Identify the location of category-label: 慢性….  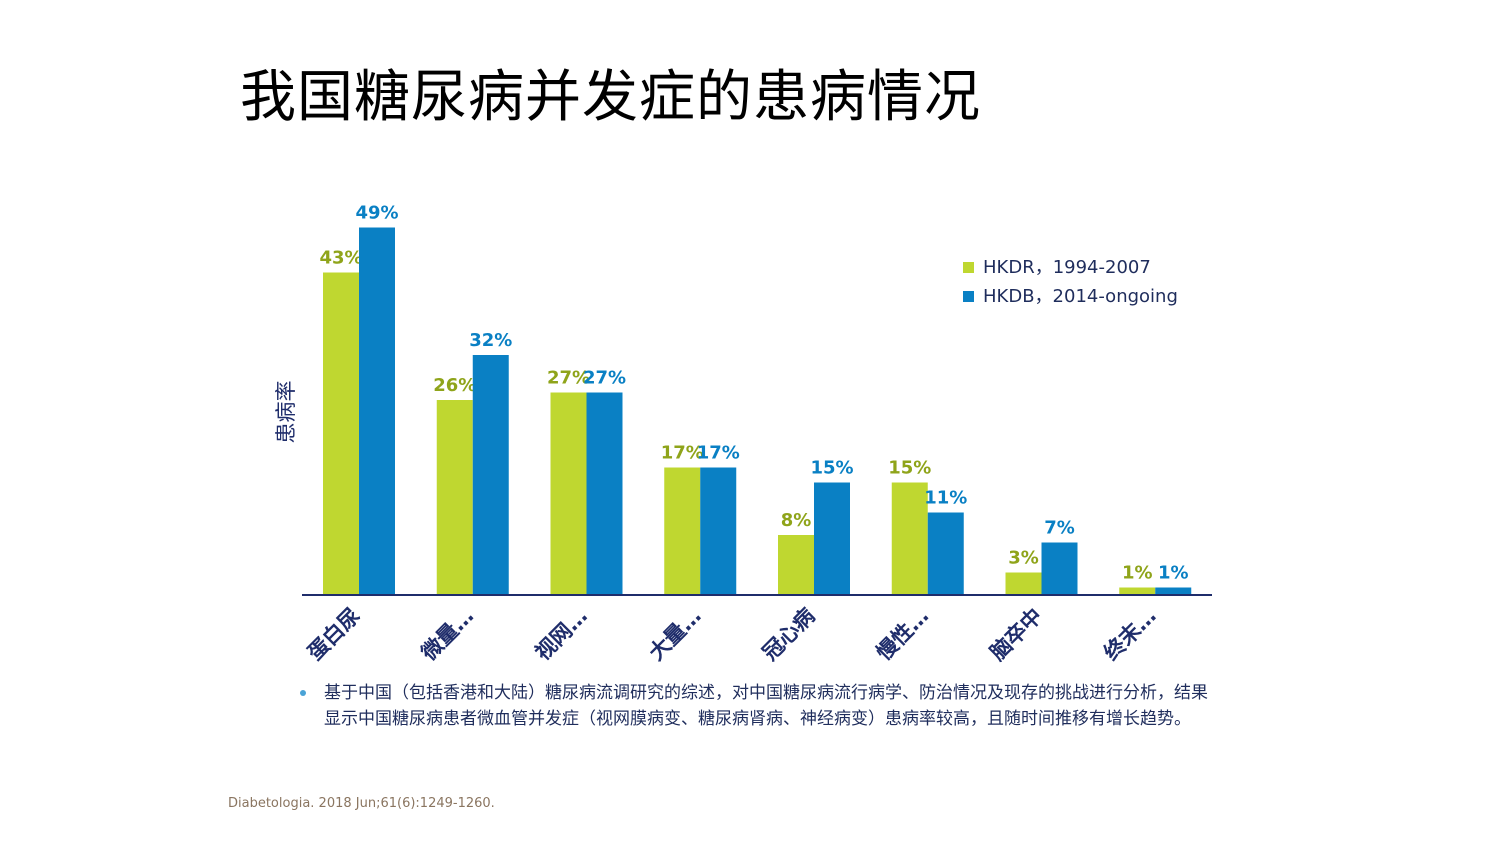
(903, 635).